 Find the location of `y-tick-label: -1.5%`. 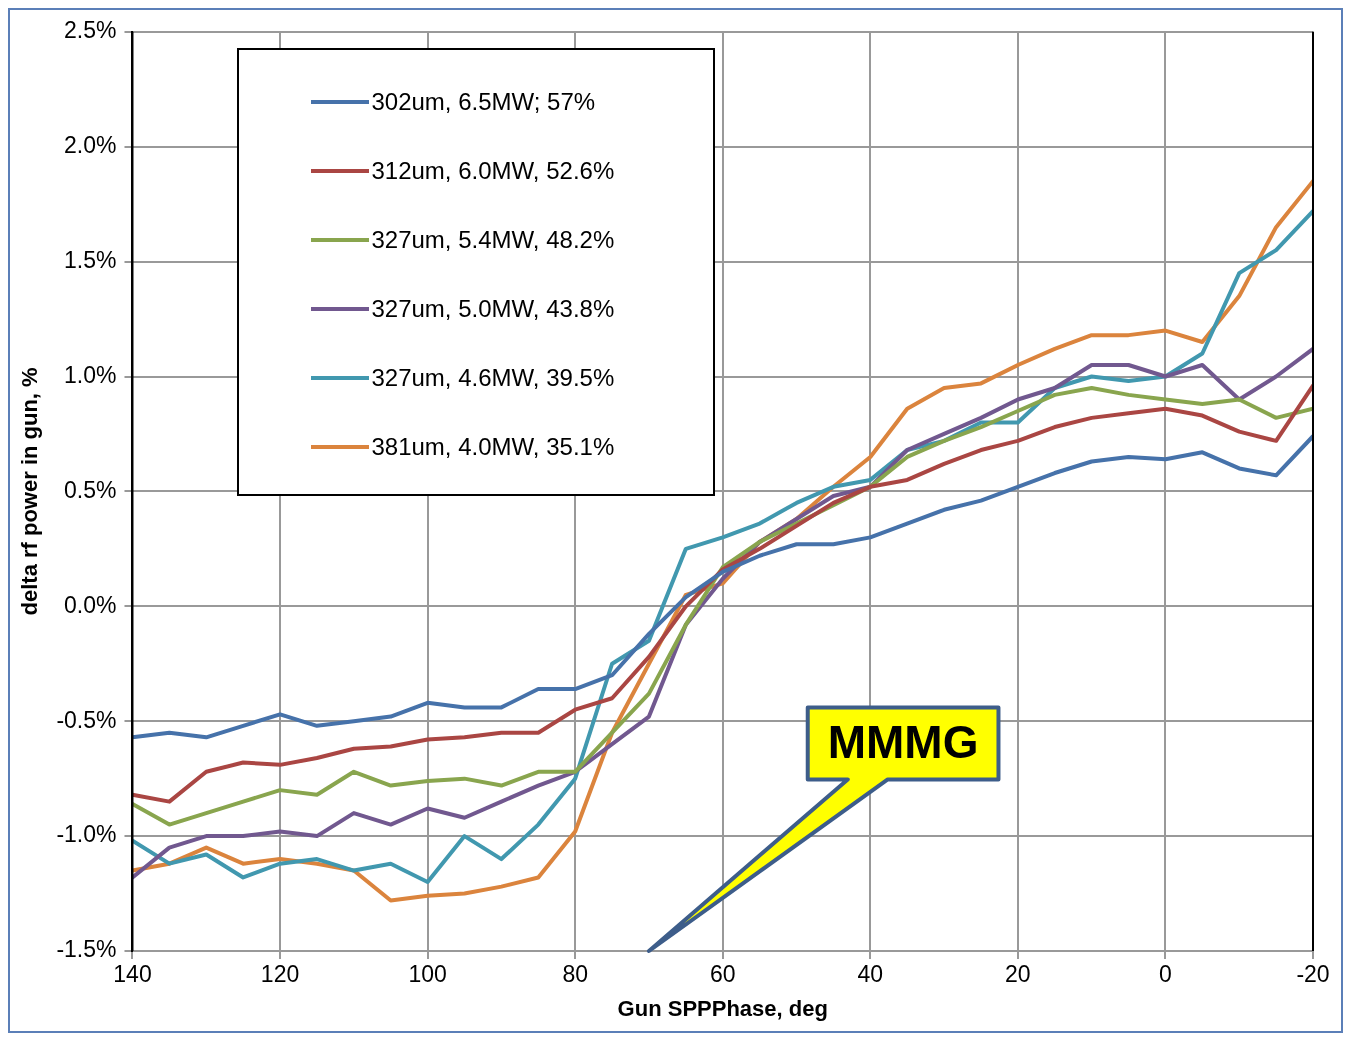

y-tick-label: -1.5% is located at coordinates (86, 949).